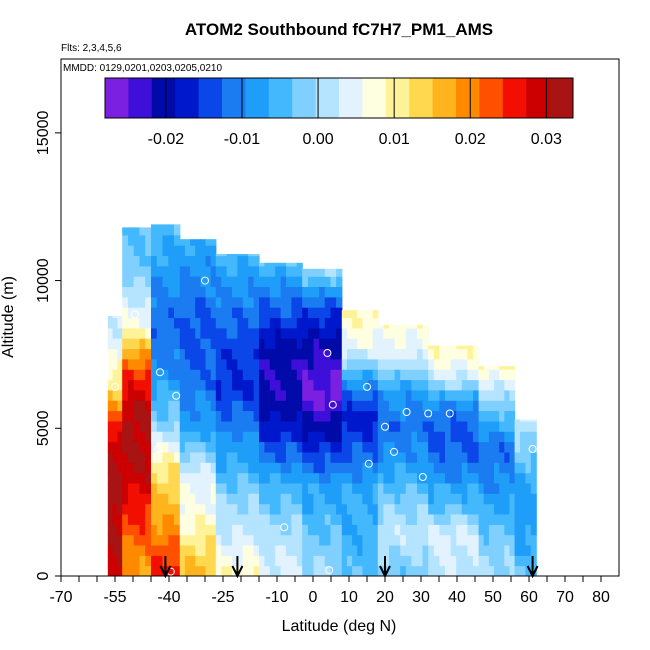  Describe the element at coordinates (91, 48) in the screenshot. I see `flights-label: Flts: 2,3,4,5,6` at that location.